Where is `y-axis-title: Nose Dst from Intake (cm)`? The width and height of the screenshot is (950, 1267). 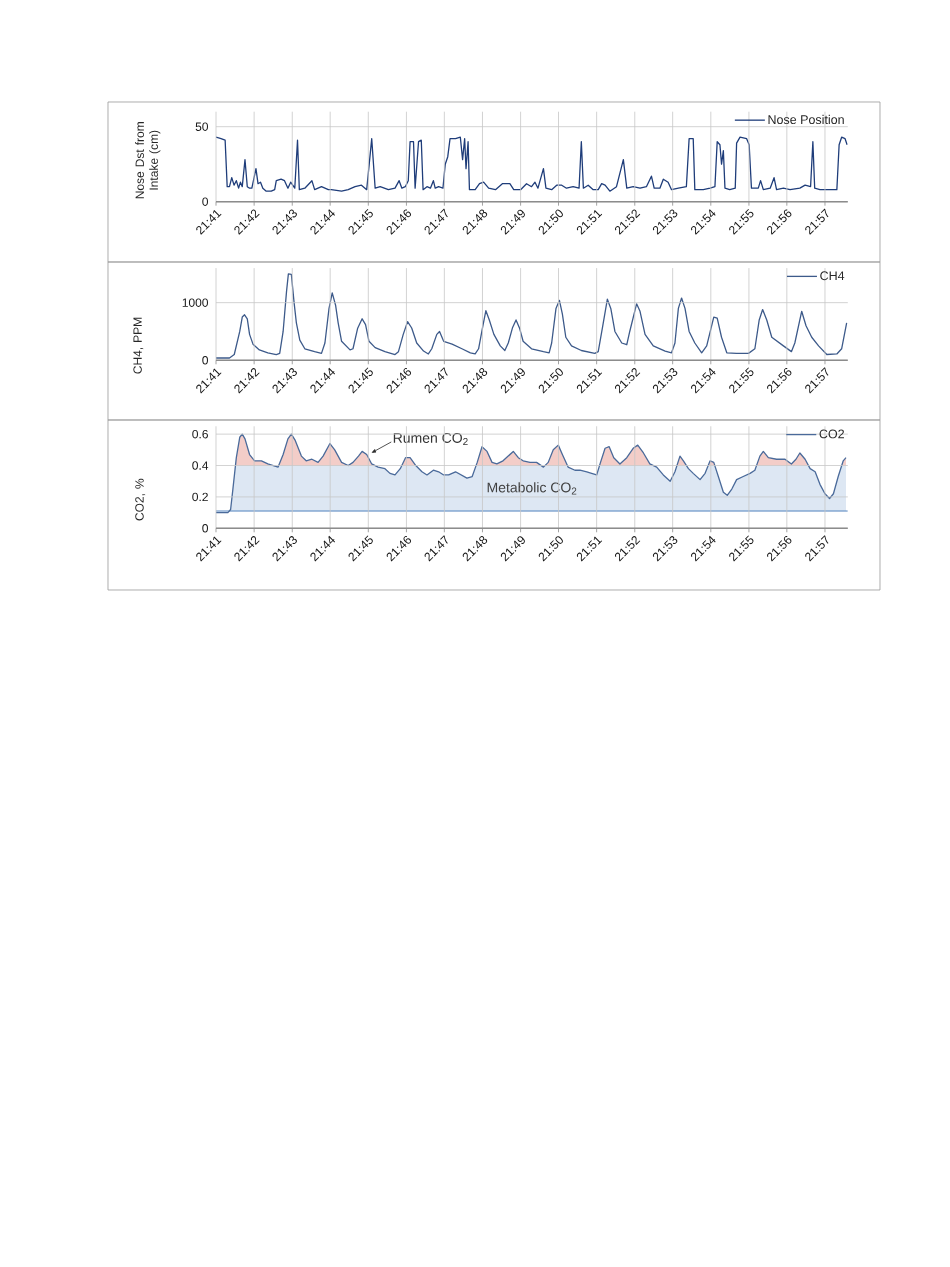 y-axis-title: Nose Dst from Intake (cm) is located at coordinates (148, 160).